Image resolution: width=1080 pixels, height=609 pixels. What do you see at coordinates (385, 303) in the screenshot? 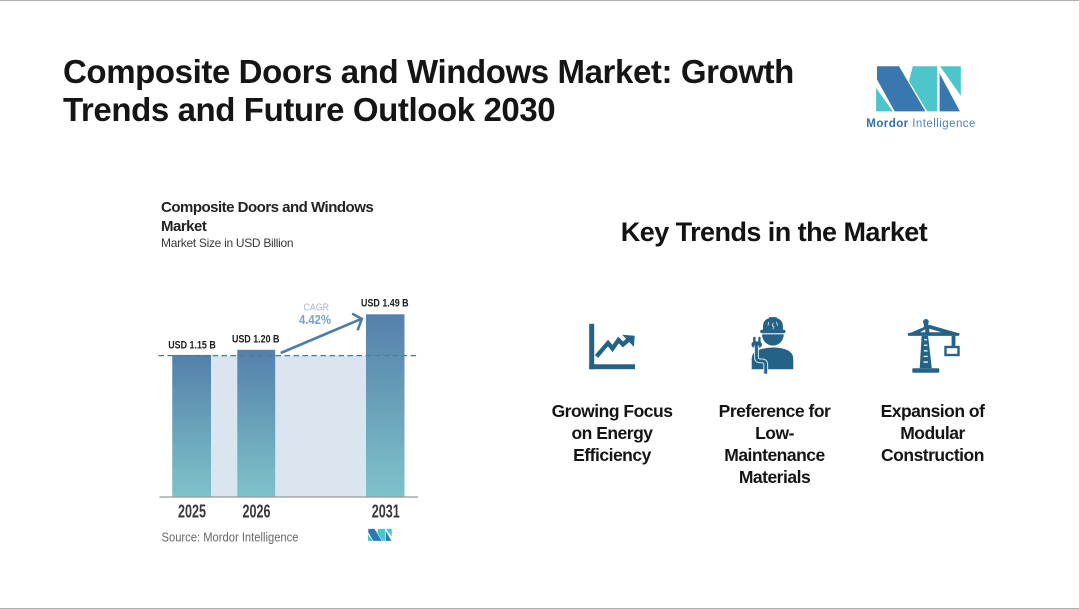
I see `svg-text: USD 1.49 B` at bounding box center [385, 303].